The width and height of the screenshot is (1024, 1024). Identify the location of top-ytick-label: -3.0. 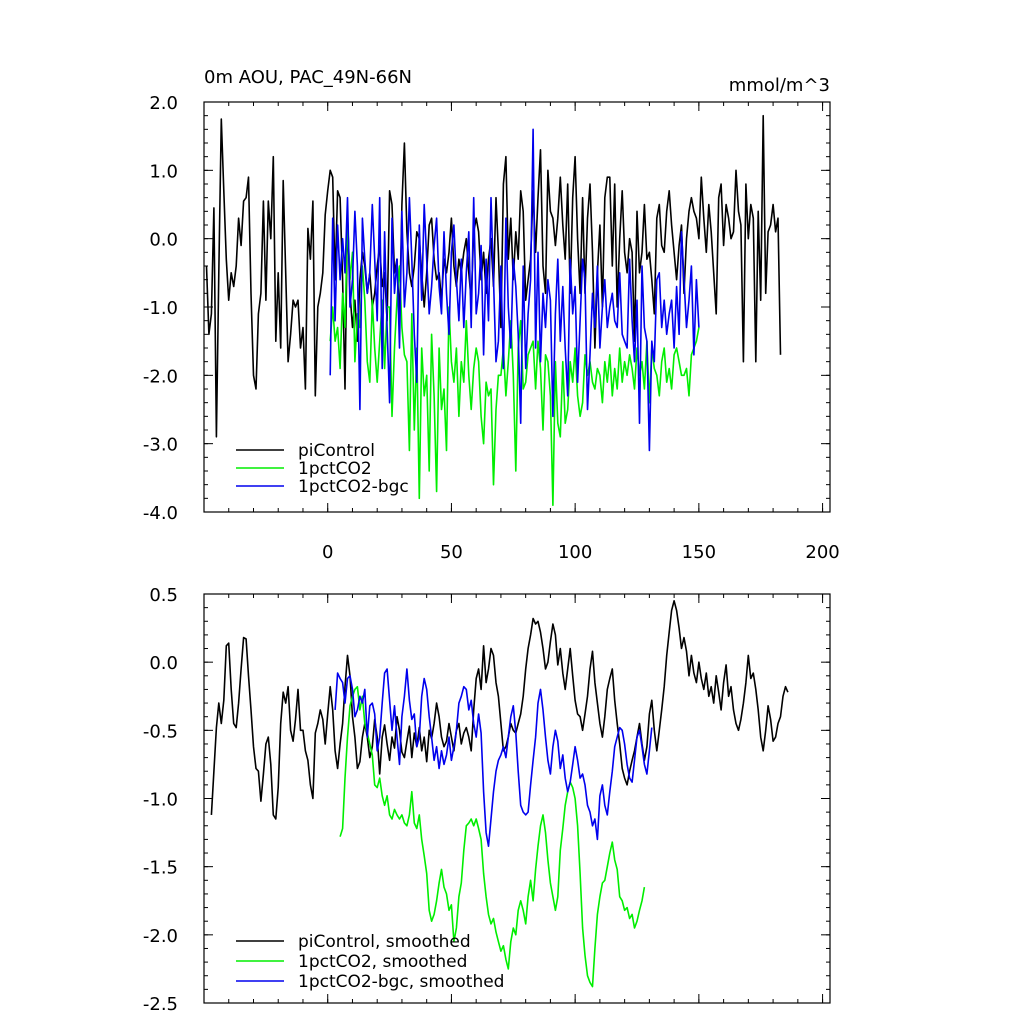
(160, 445).